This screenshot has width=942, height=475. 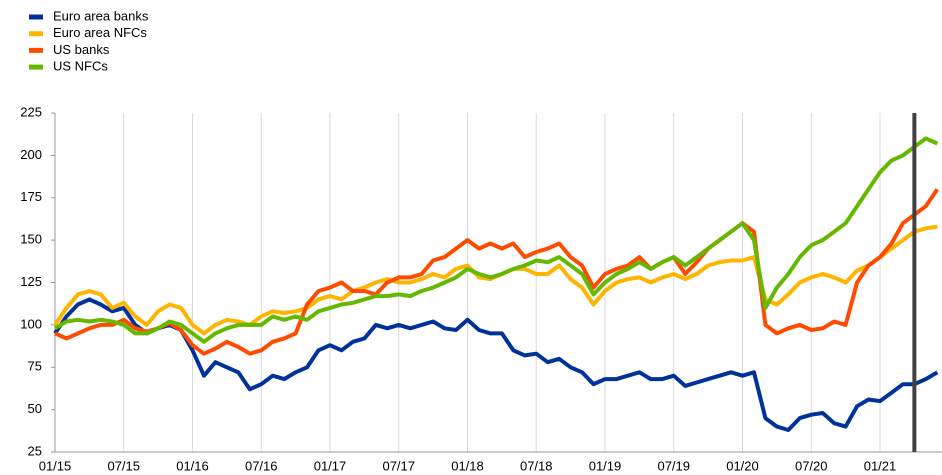 What do you see at coordinates (330, 465) in the screenshot?
I see `x-tick-label: 01/17` at bounding box center [330, 465].